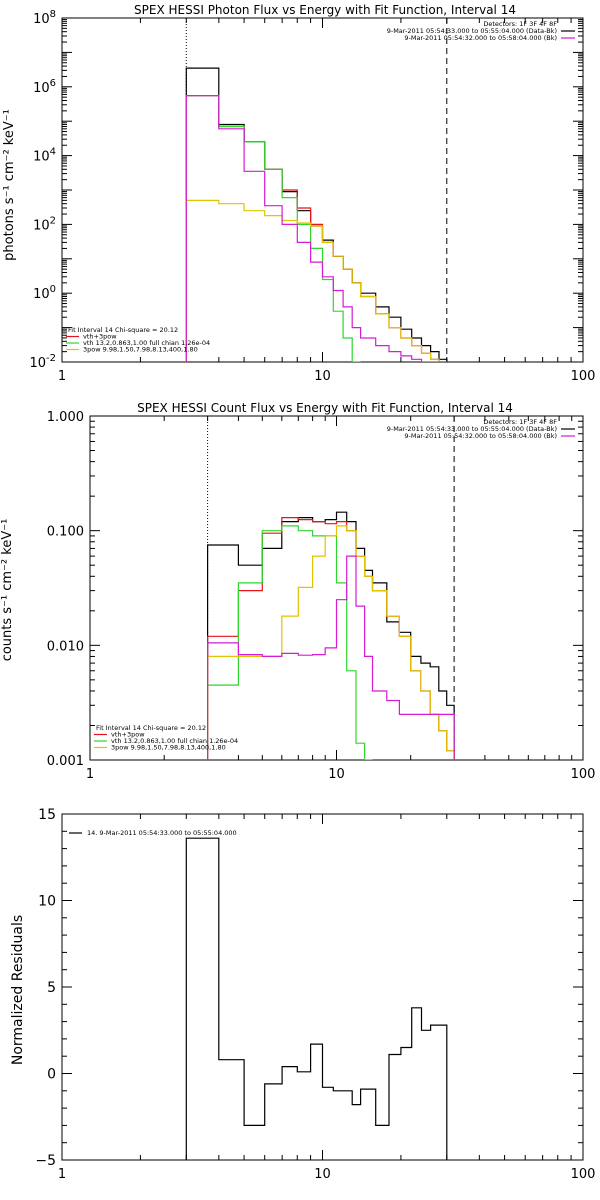  Describe the element at coordinates (51, 988) in the screenshot. I see `y-tick-label: 5` at that location.